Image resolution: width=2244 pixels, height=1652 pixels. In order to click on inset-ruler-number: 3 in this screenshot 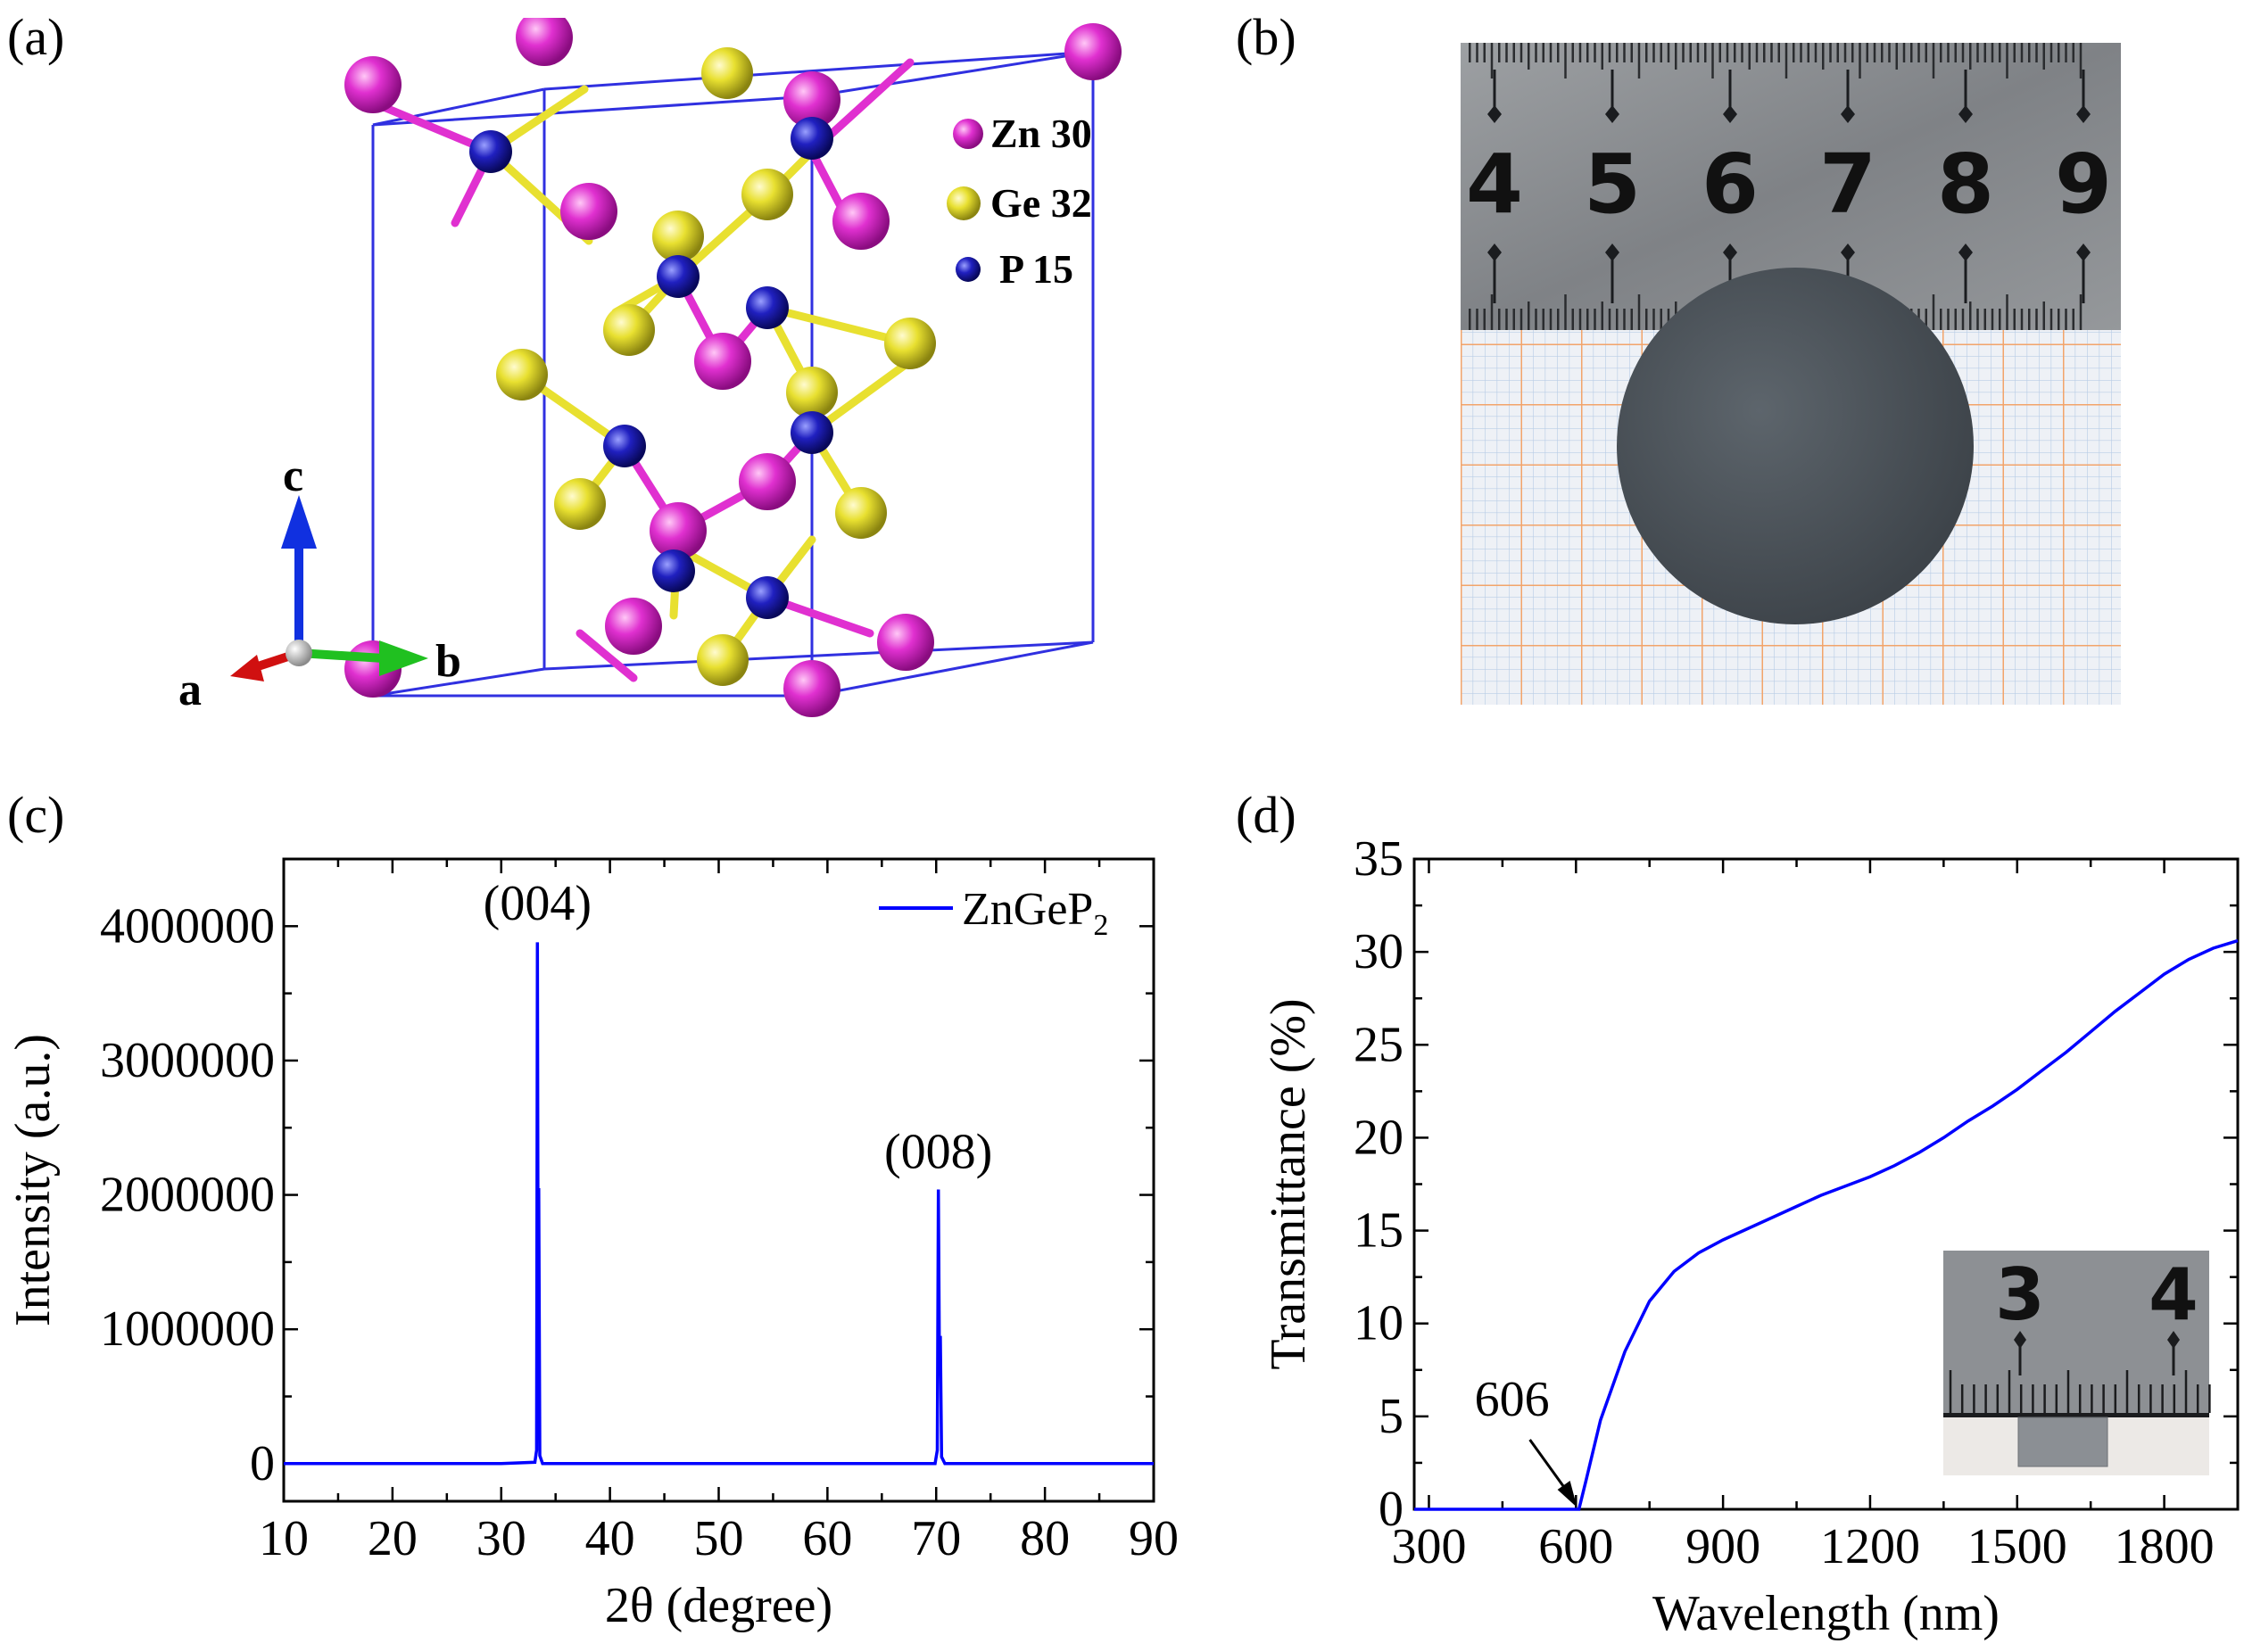, I will do `click(2020, 1294)`.